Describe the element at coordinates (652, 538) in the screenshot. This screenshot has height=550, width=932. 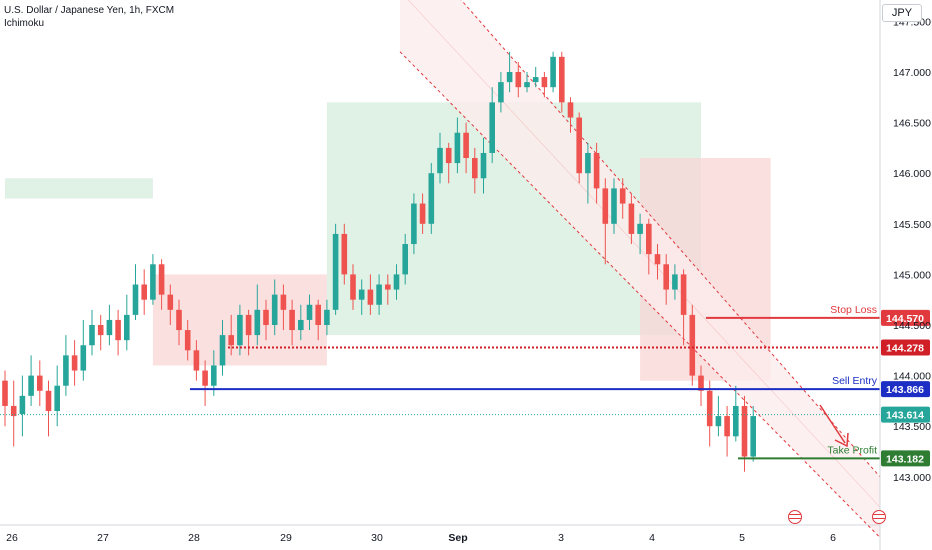
I see `x-tick-label: 4` at that location.